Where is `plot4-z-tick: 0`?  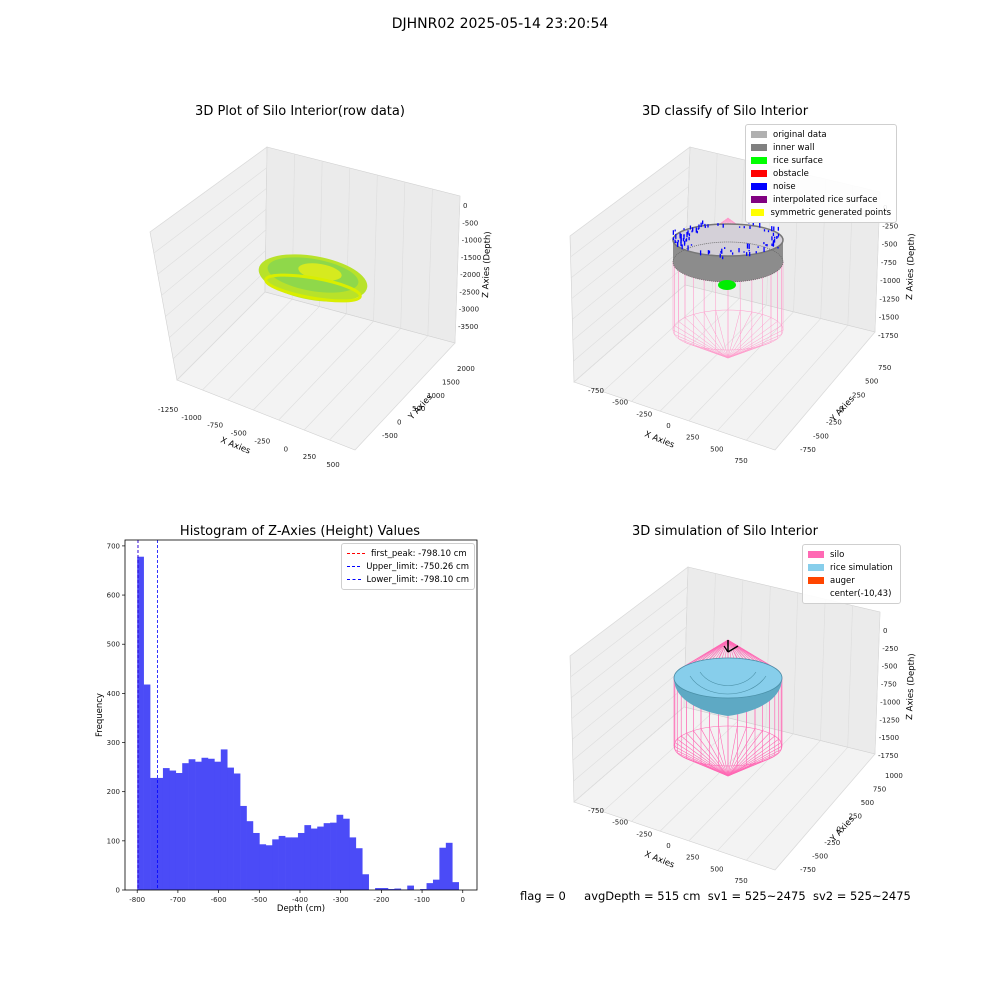
plot4-z-tick: 0 is located at coordinates (885, 631).